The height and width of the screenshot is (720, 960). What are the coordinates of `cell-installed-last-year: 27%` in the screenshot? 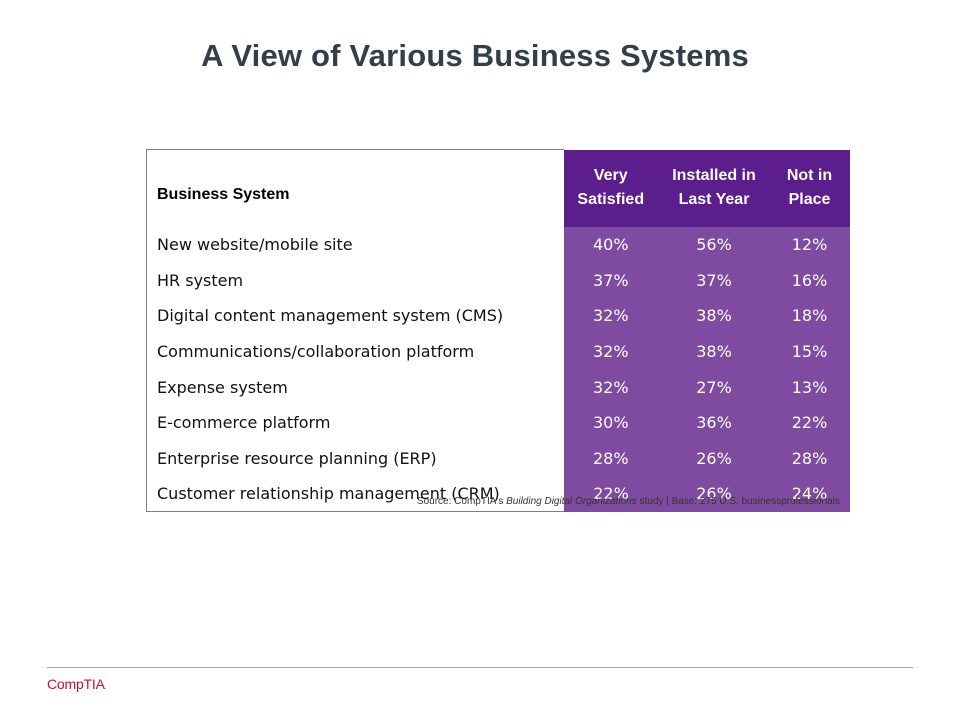 It's located at (714, 387).